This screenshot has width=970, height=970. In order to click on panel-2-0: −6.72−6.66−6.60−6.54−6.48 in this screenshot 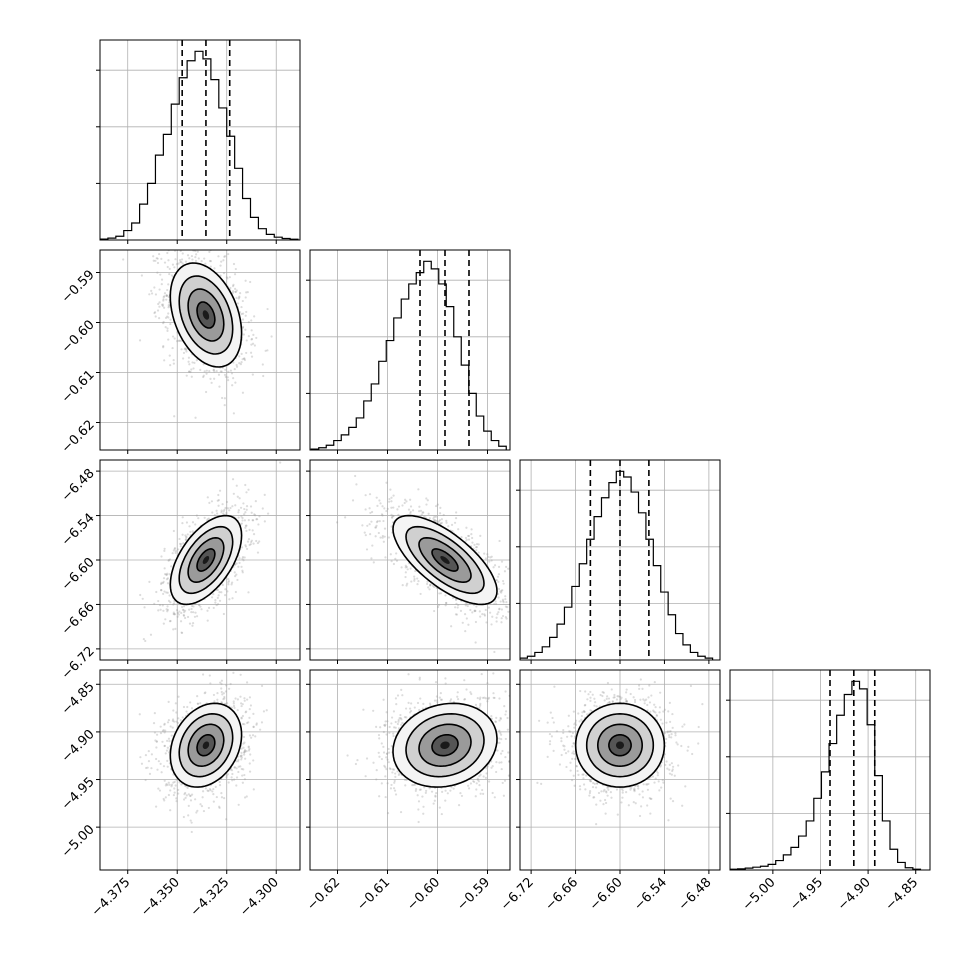, I will do `click(180, 571)`.